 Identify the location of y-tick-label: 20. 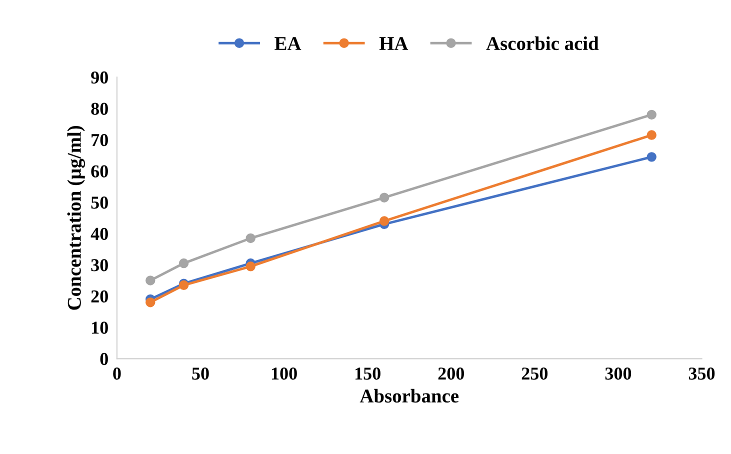
(99, 296).